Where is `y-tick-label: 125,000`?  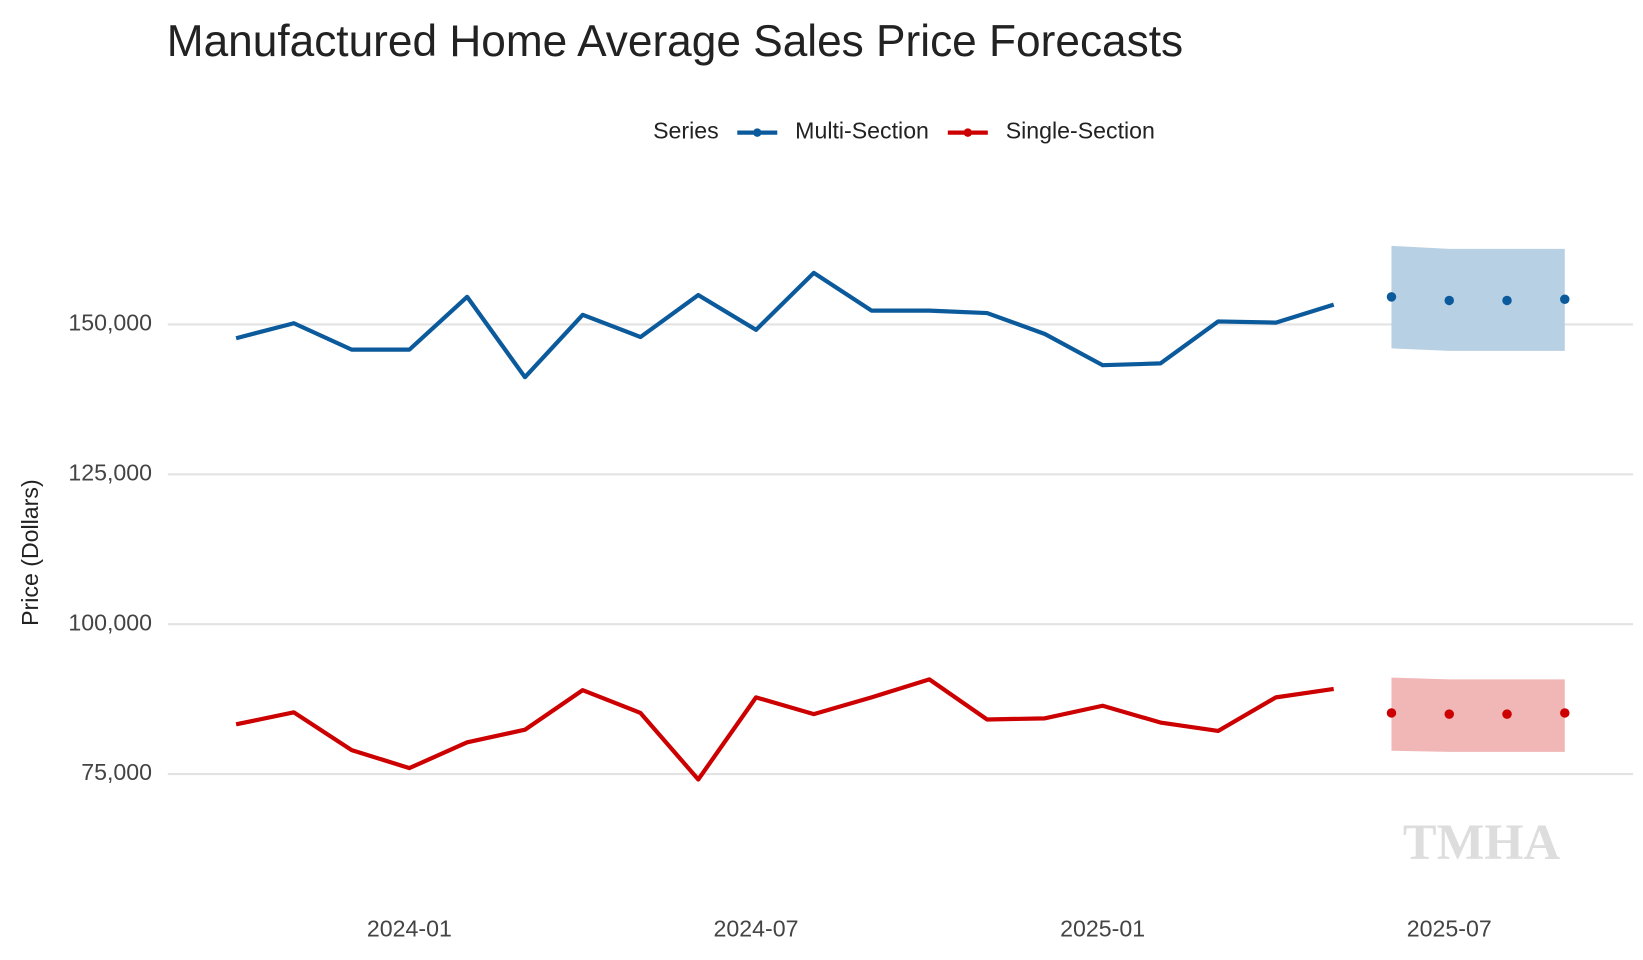 y-tick-label: 125,000 is located at coordinates (110, 472).